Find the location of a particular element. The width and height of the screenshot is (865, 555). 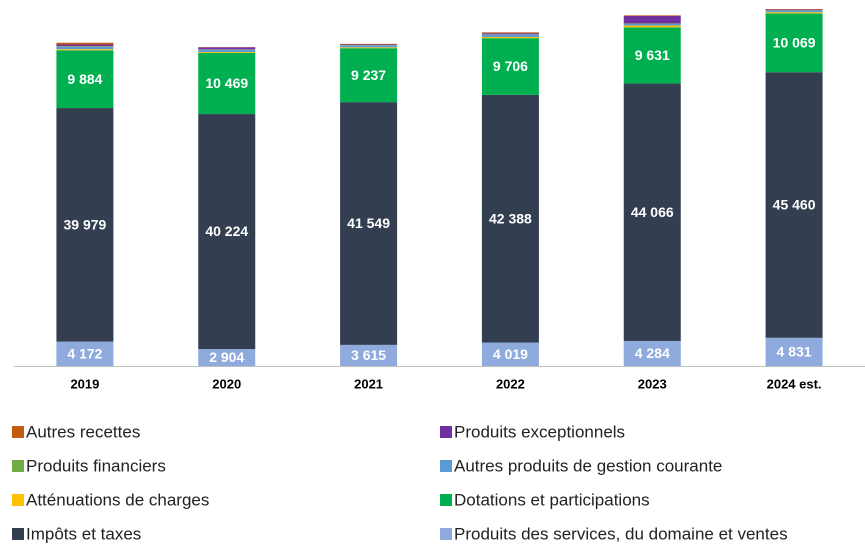

data-label: 9 884 is located at coordinates (84, 79).